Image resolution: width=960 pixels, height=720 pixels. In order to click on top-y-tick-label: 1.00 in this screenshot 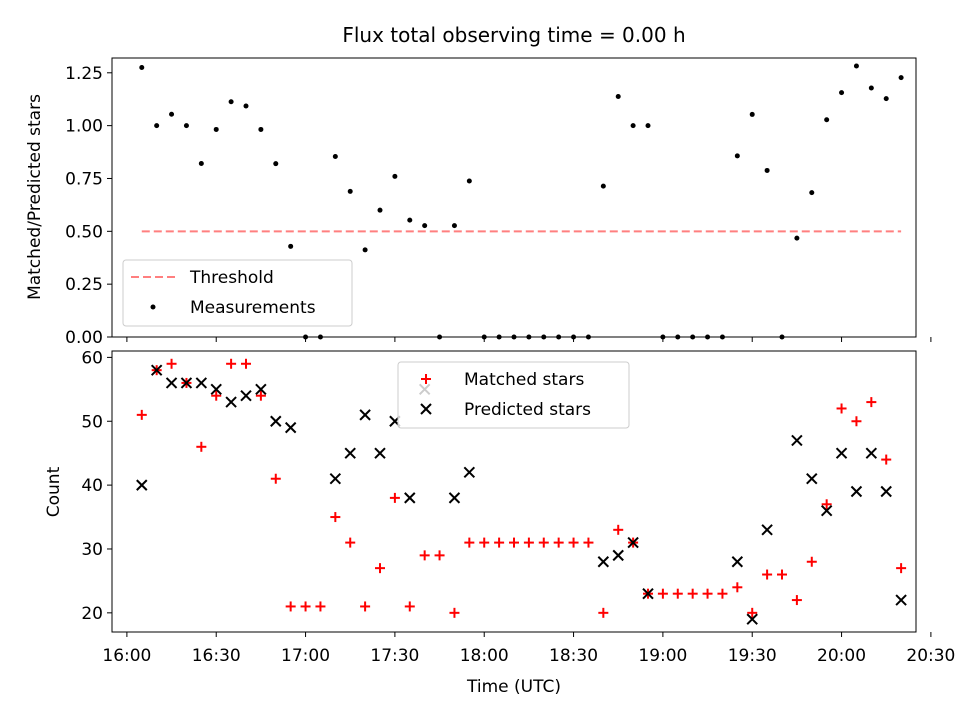, I will do `click(84, 127)`.